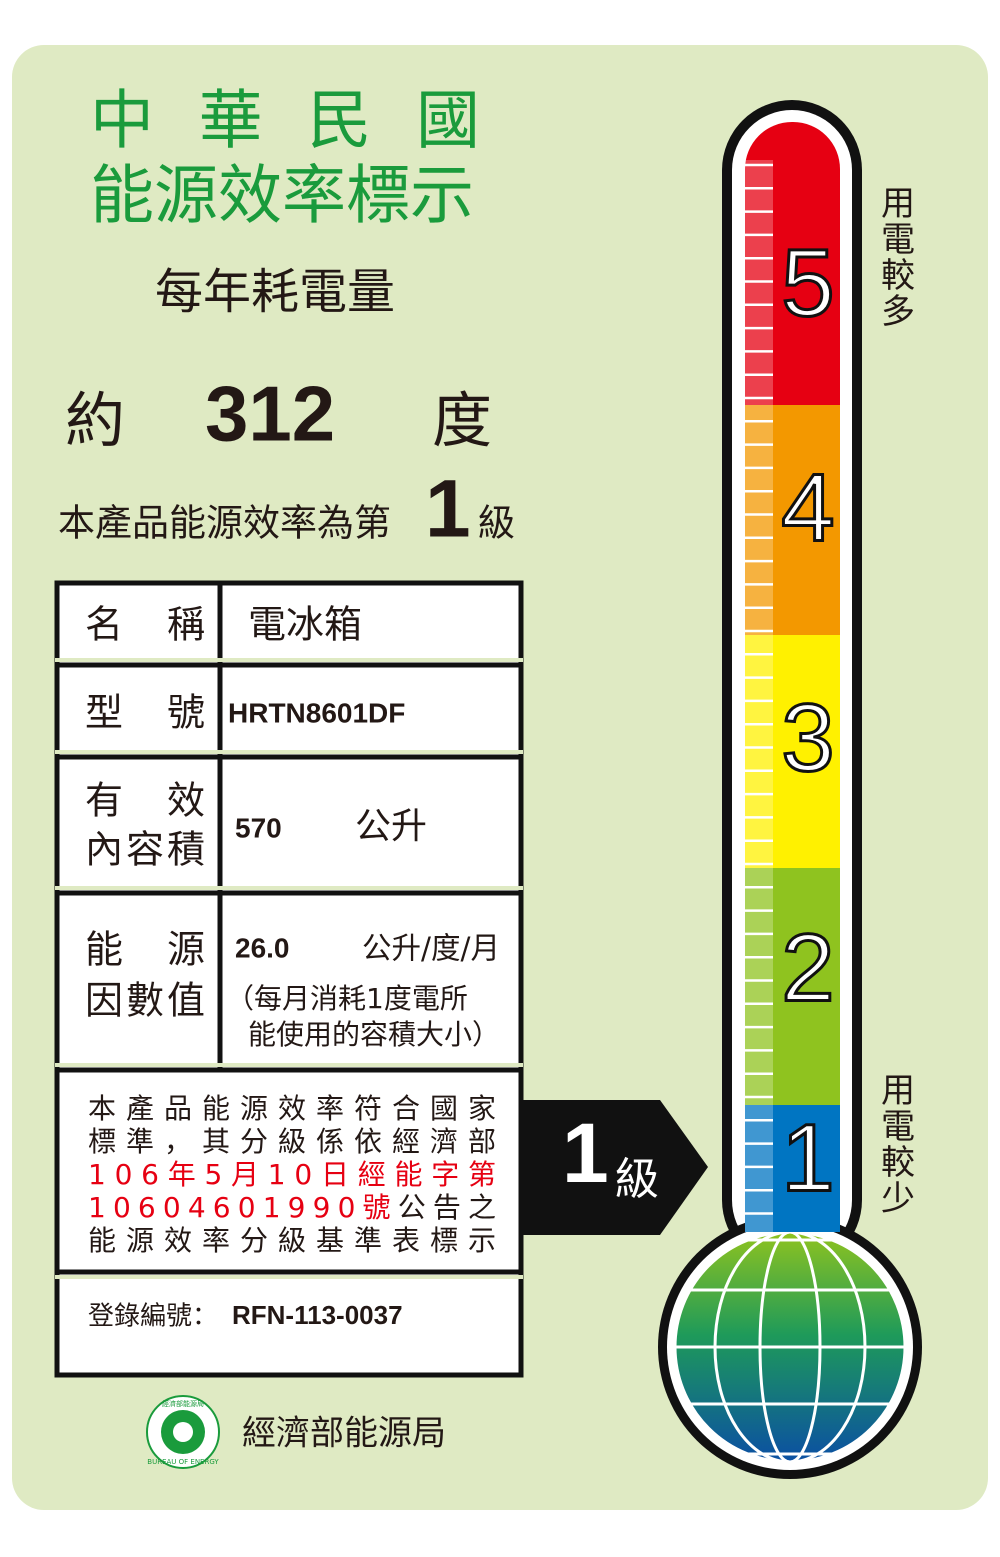  Describe the element at coordinates (462, 422) in the screenshot. I see `consumption-unit: 度` at that location.